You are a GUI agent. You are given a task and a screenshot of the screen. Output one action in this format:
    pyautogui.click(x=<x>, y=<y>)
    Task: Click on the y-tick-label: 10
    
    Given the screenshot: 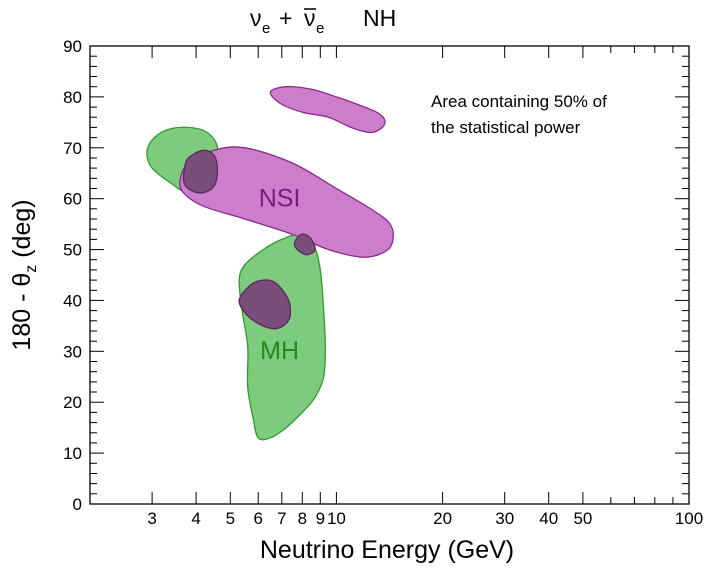 What is the action you would take?
    pyautogui.click(x=72, y=453)
    